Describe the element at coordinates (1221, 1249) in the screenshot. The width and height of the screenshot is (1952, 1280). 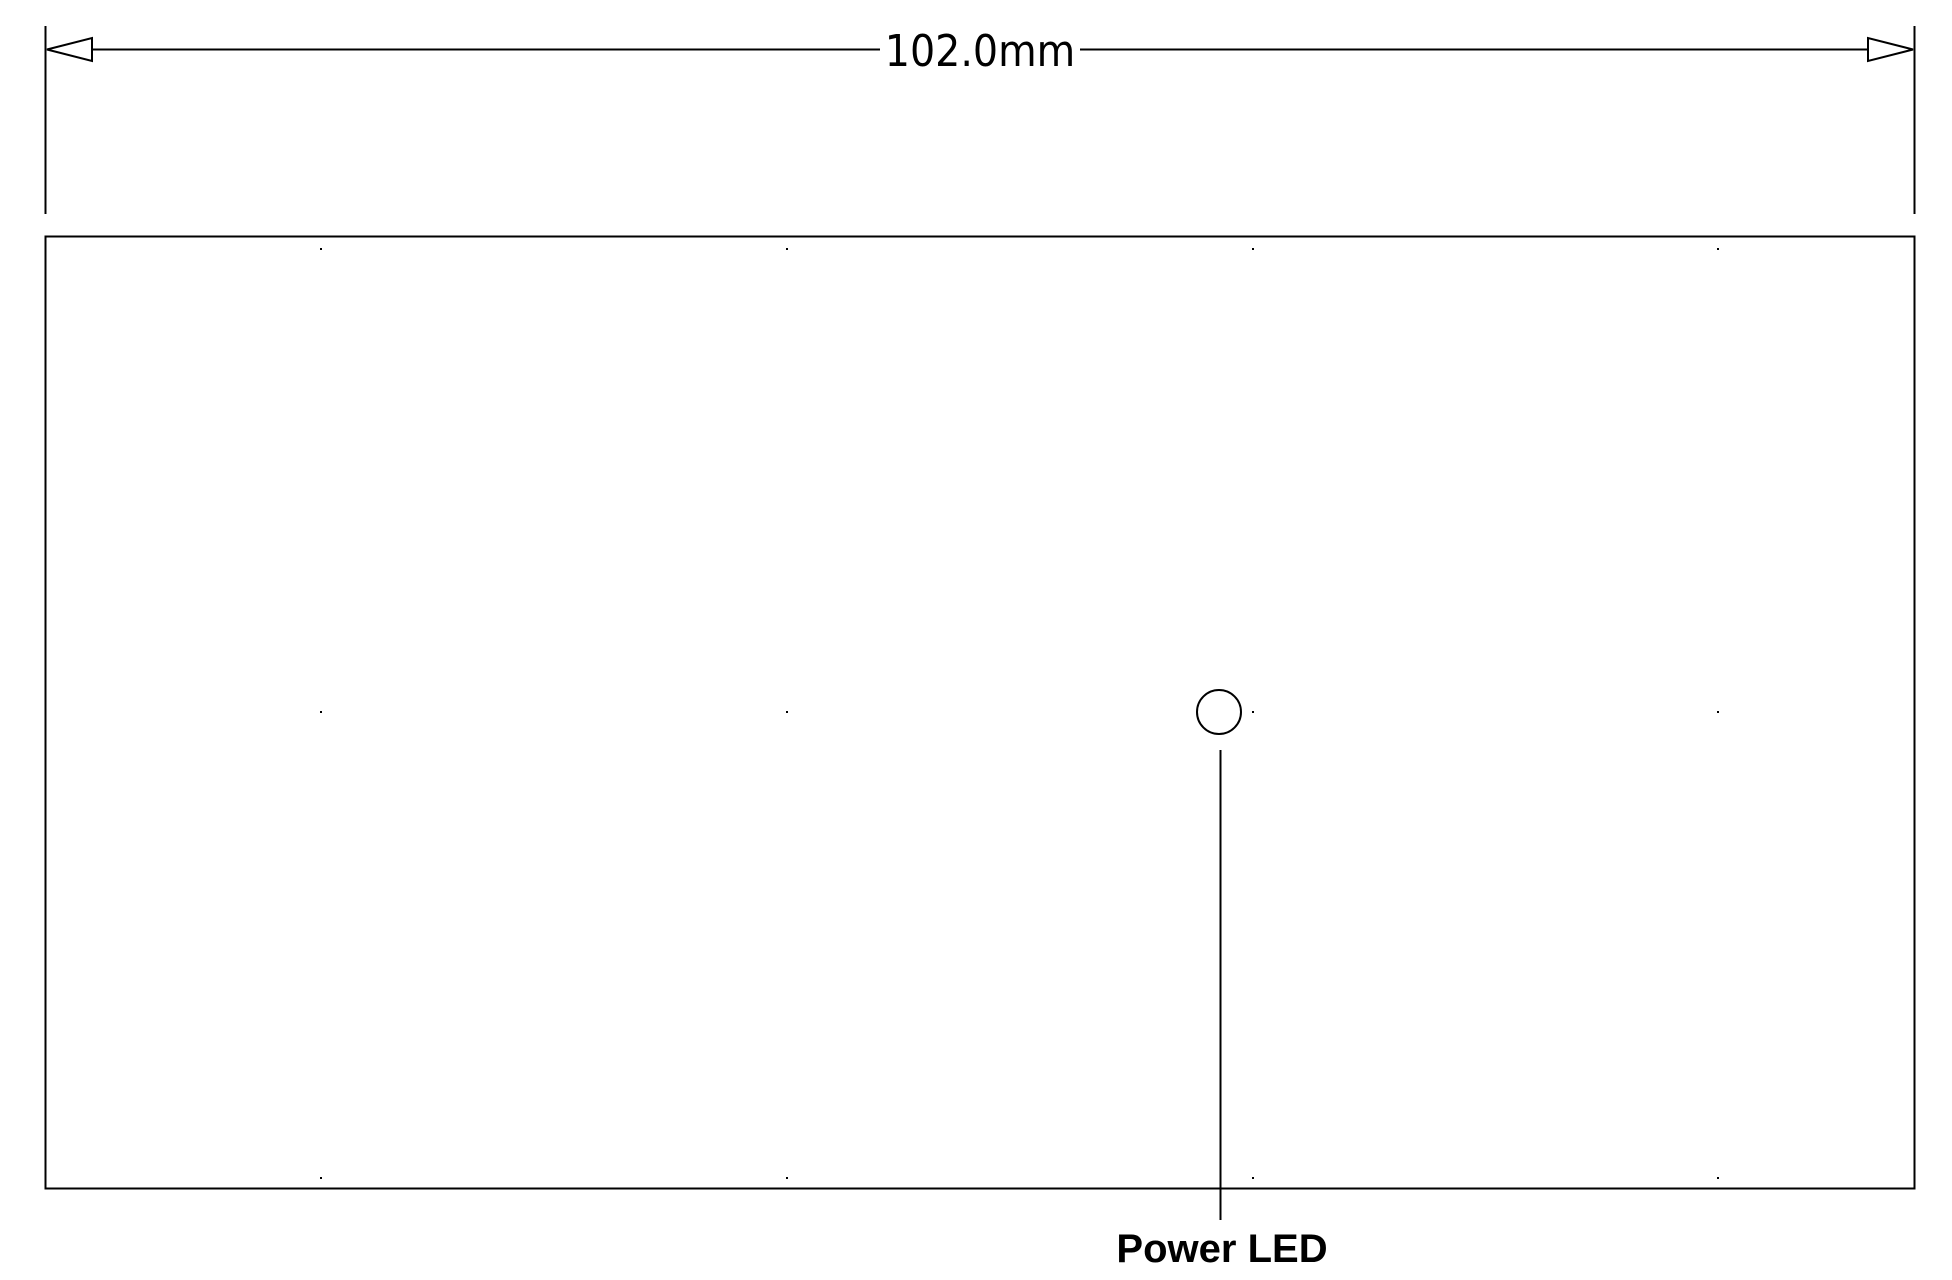
I see `power-led-label: Power LED` at that location.